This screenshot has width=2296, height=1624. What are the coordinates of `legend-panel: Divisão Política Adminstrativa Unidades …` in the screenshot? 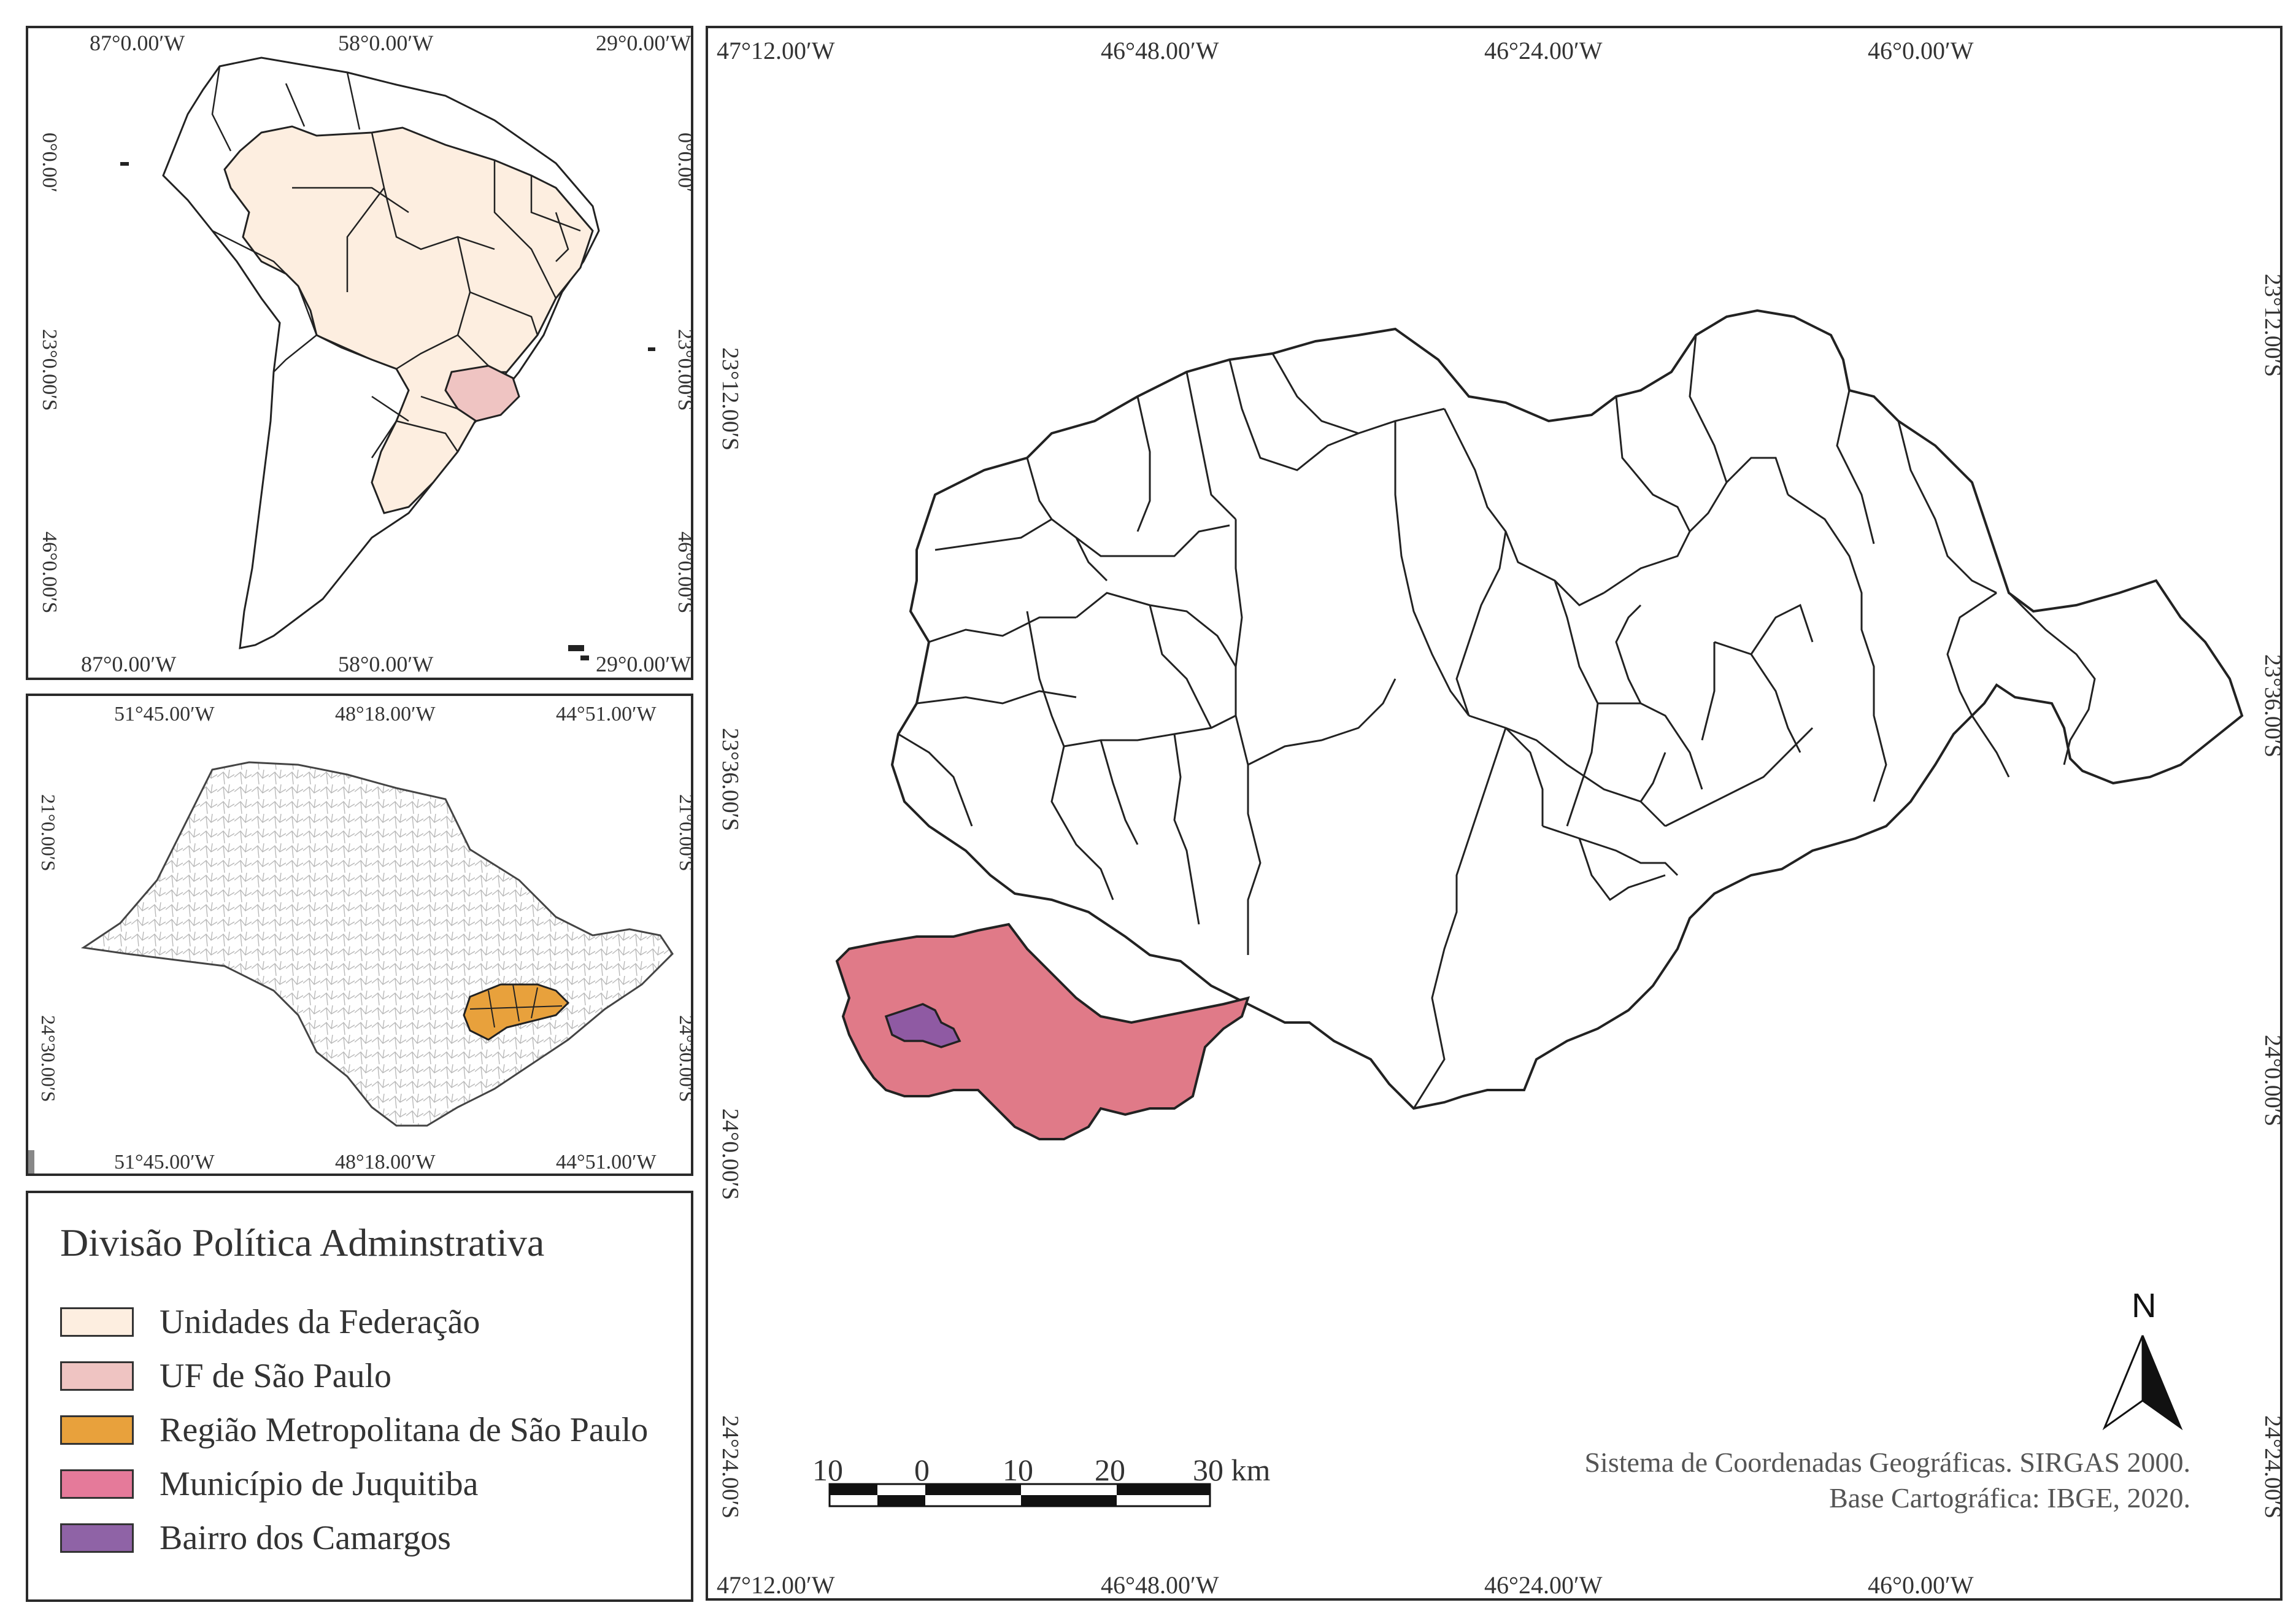 It's located at (359, 1396).